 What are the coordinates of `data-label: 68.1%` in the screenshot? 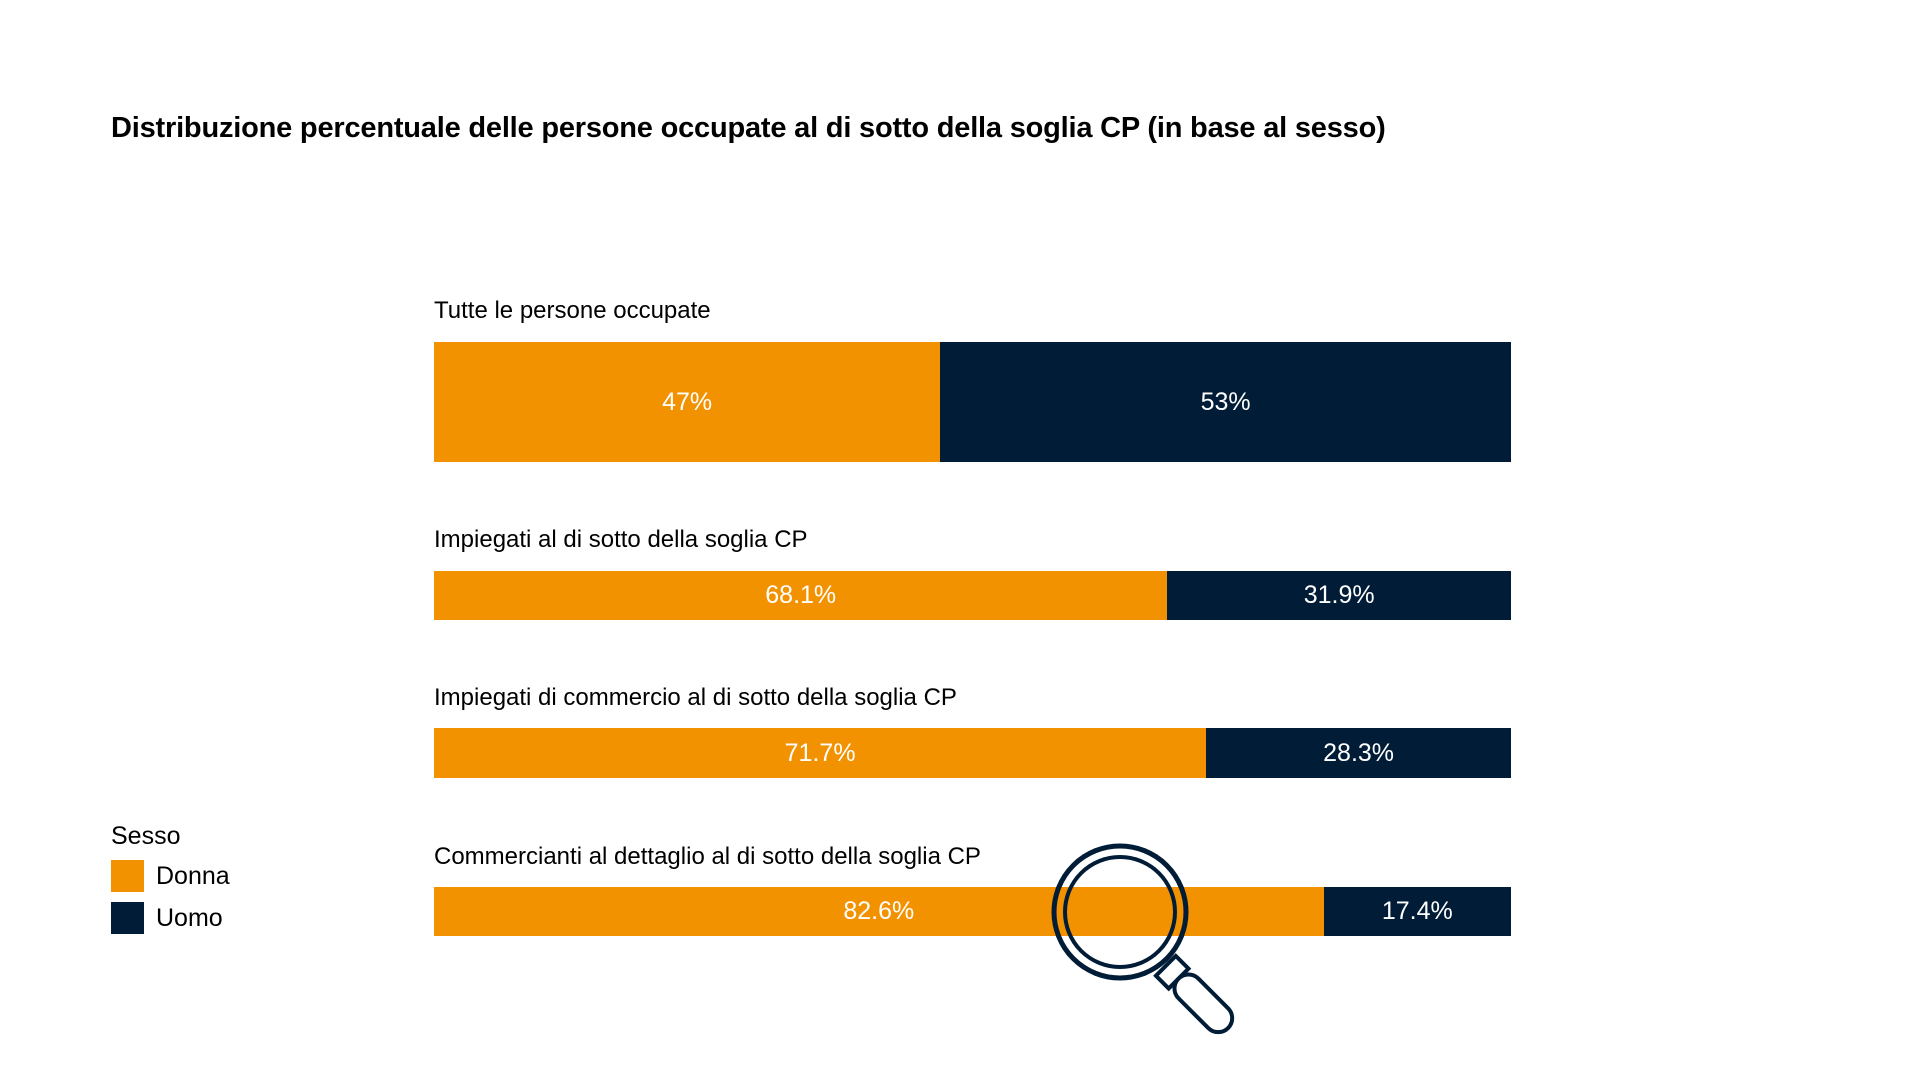 It's located at (801, 595).